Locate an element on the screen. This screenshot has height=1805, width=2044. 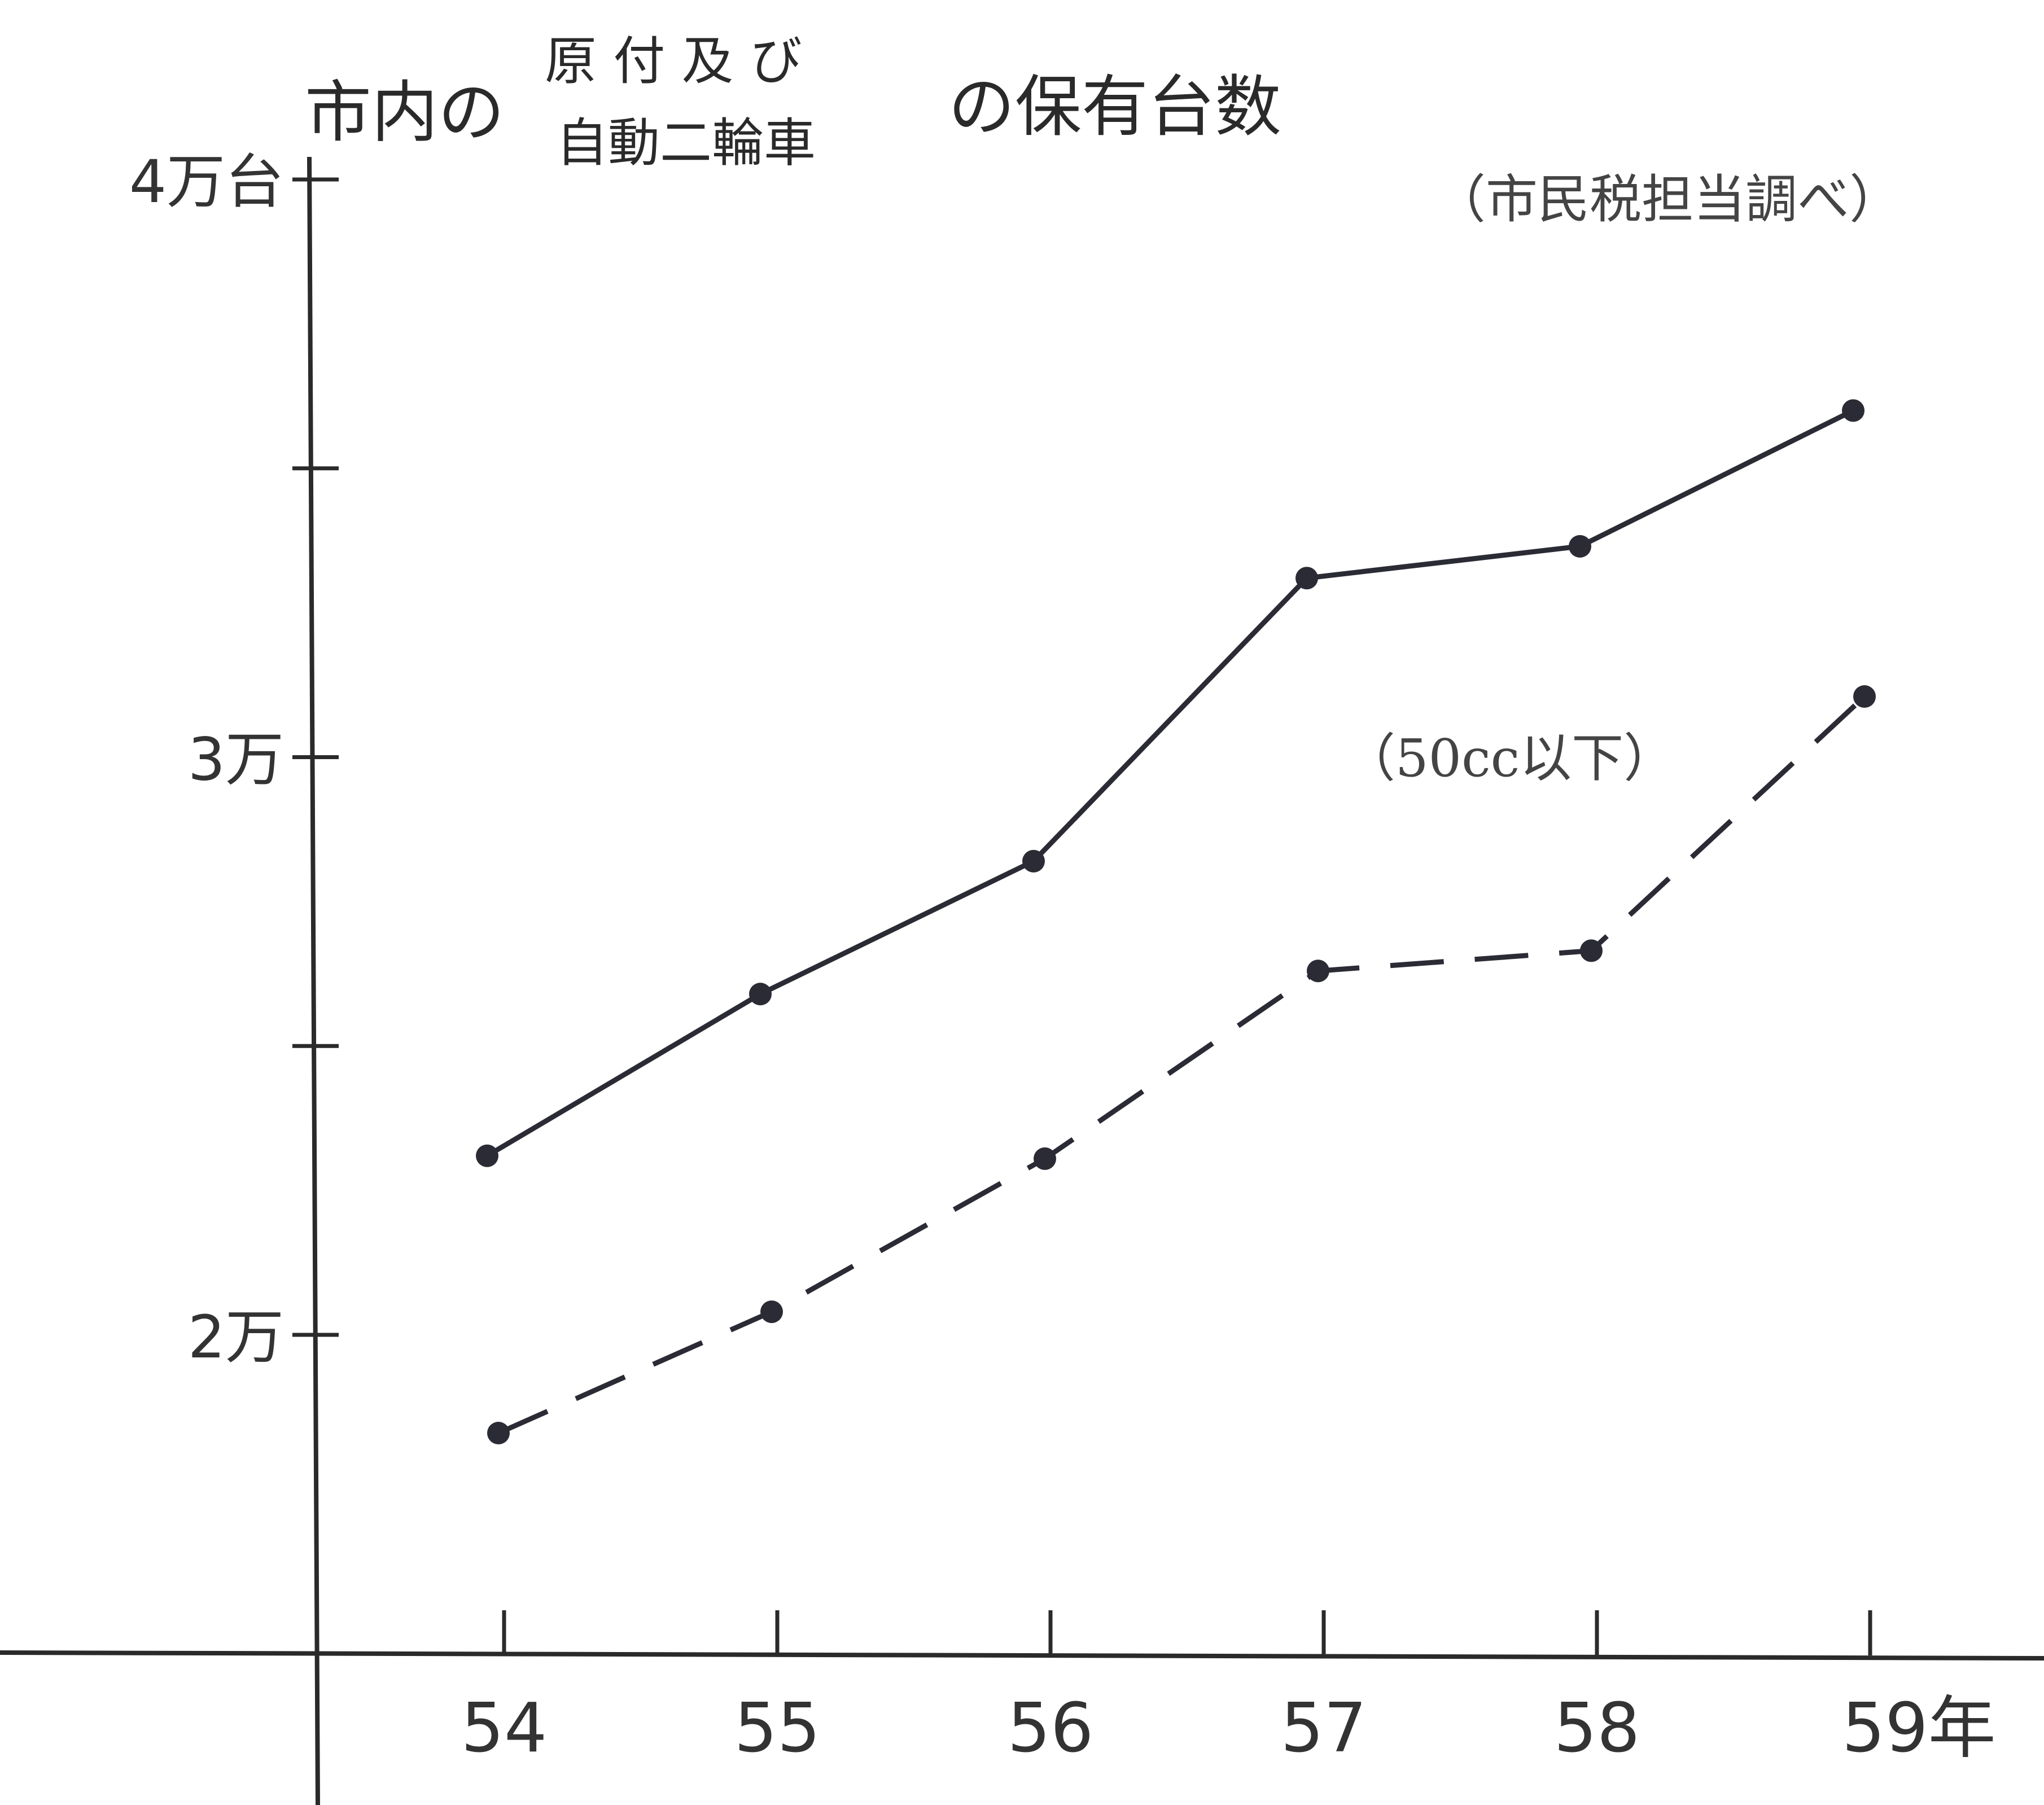
title-prefix: 市内の is located at coordinates (405, 112).